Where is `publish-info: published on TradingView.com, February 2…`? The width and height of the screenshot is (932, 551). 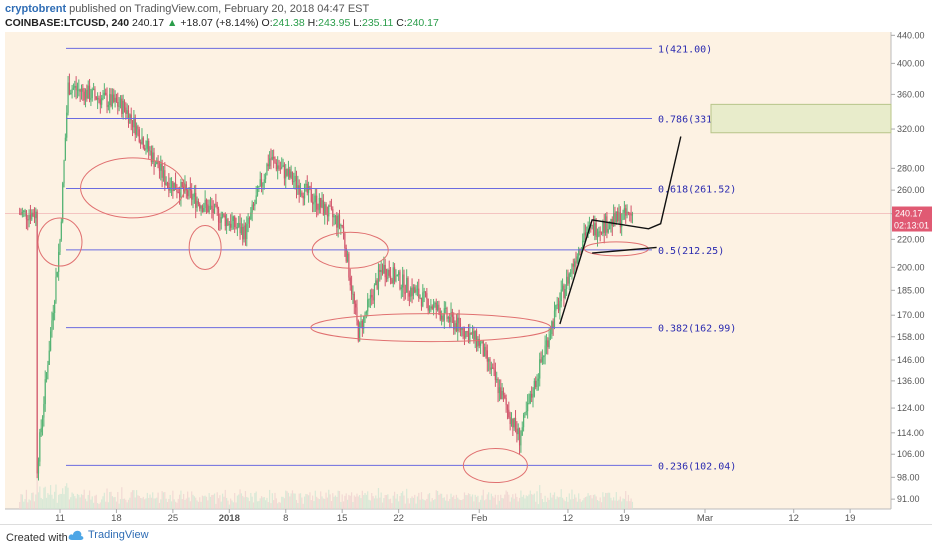 publish-info: published on TradingView.com, February 2… is located at coordinates (218, 9).